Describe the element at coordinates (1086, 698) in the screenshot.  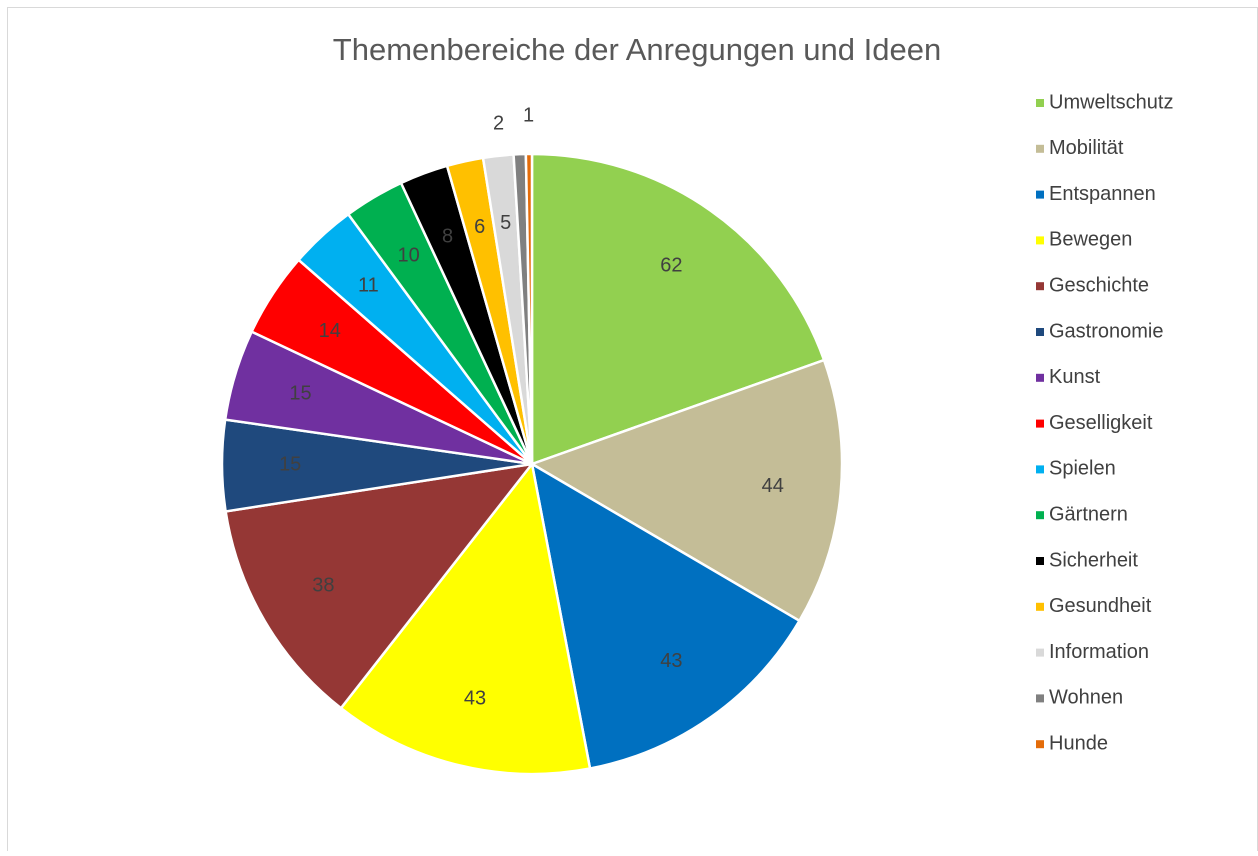
I see `legend-label: Wohnen` at that location.